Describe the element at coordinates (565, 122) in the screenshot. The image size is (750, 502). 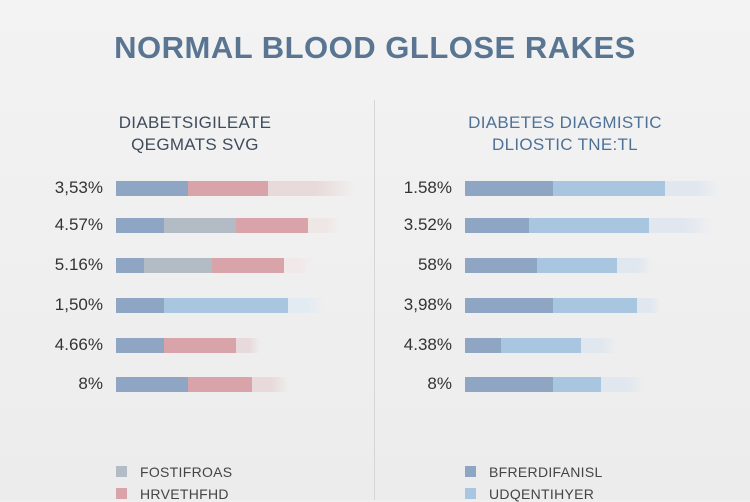
I see `right-panel-title-line-1: DIABETES DIAGMISTIC` at that location.